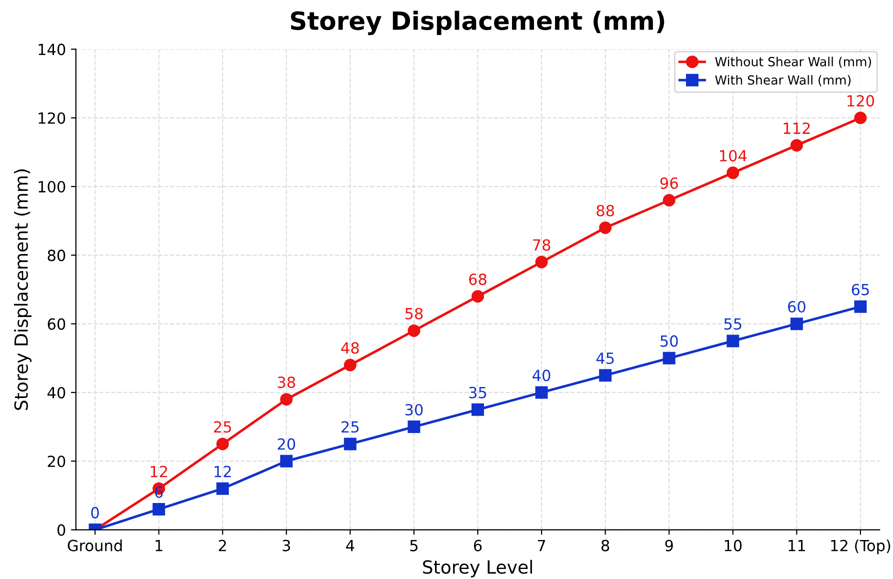 This screenshot has height=579, width=893. I want to click on chart-title: Storey Displacement (mm), so click(477, 23).